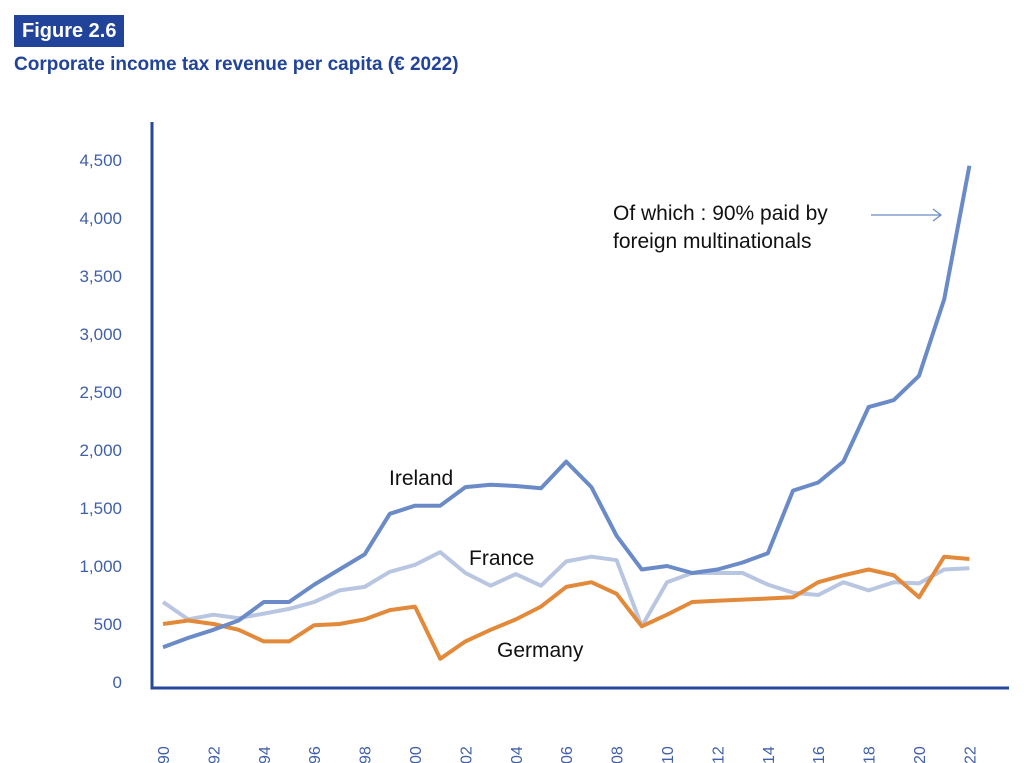 The width and height of the screenshot is (1024, 763). I want to click on y-tick-label: 500, so click(108, 624).